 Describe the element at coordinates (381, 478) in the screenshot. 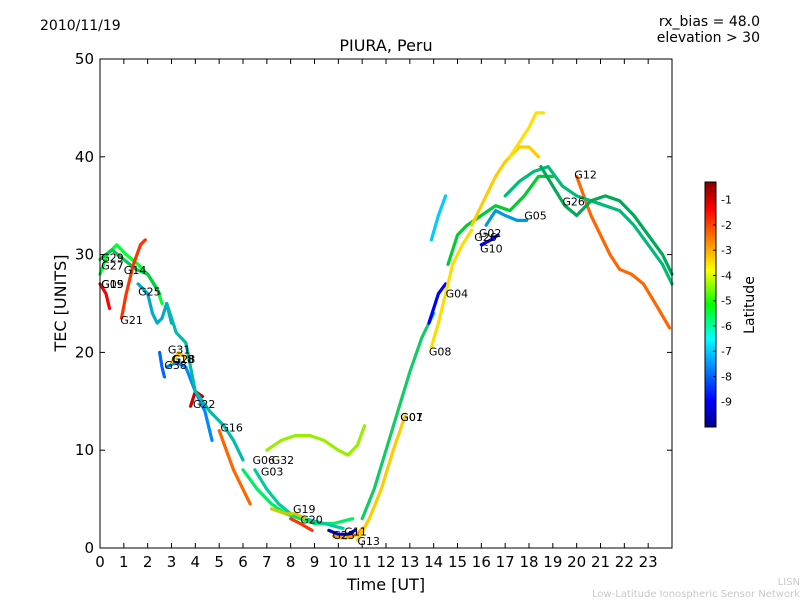

I see `series-line-g13` at that location.